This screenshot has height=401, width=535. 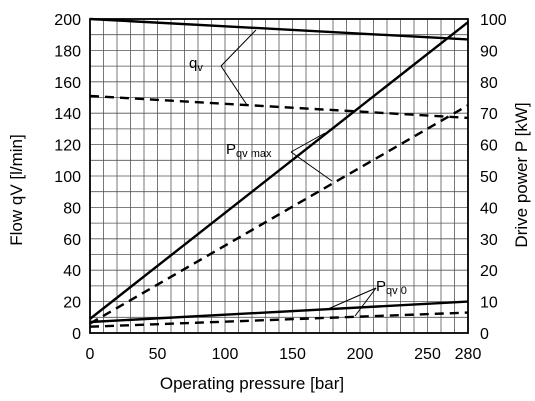 I want to click on y-right-tick-label: 40, so click(x=489, y=208).